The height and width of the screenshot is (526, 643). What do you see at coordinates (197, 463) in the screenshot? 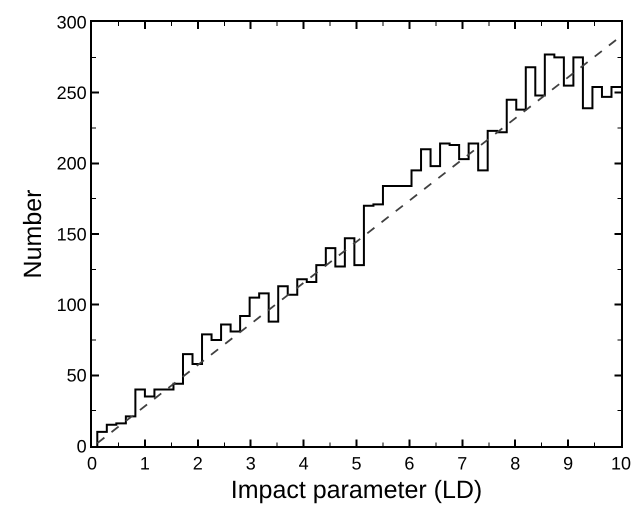
I see `x-tick-label: 2` at bounding box center [197, 463].